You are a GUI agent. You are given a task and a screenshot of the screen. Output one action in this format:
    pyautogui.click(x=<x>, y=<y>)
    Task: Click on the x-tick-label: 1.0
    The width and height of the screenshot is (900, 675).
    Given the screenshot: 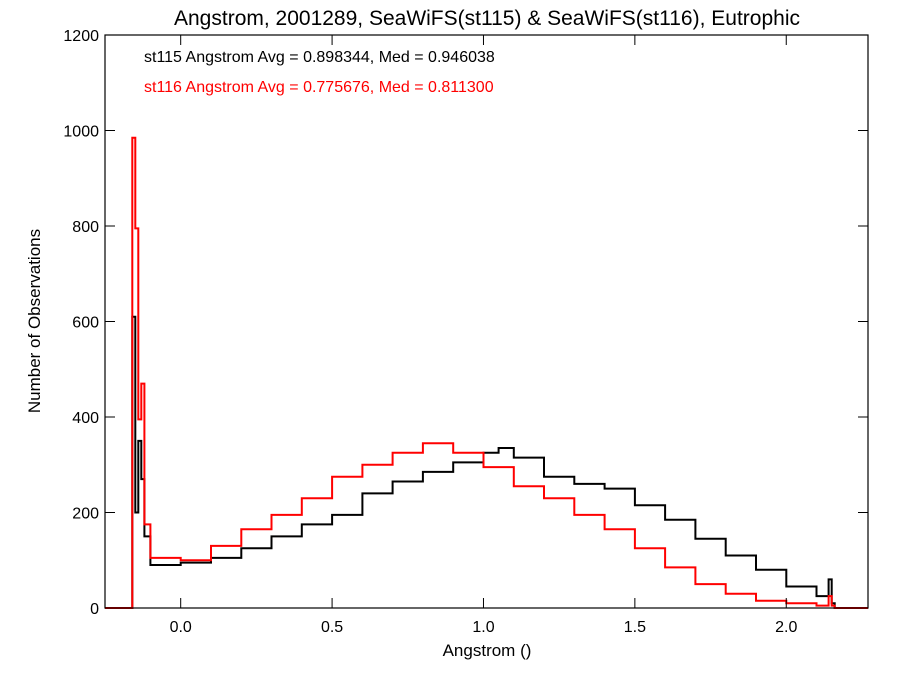 What is the action you would take?
    pyautogui.click(x=483, y=627)
    